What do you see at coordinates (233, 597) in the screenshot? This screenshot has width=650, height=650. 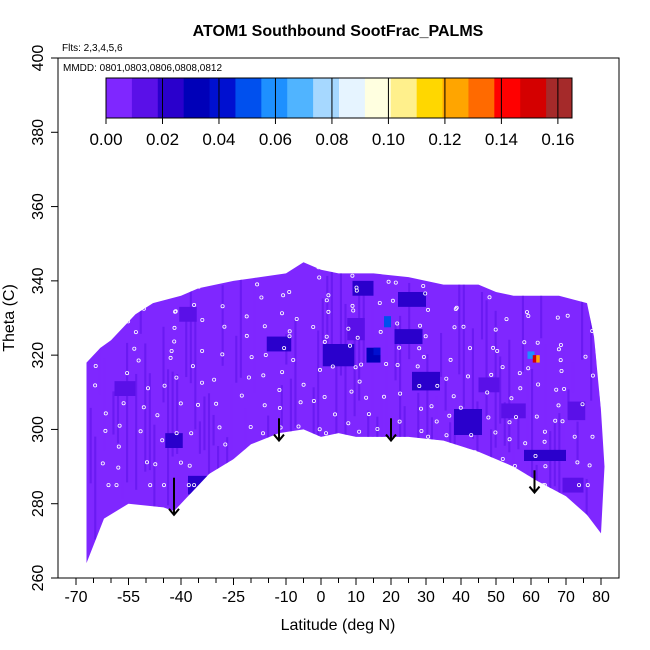 I see `x-tick-label: -25` at bounding box center [233, 597].